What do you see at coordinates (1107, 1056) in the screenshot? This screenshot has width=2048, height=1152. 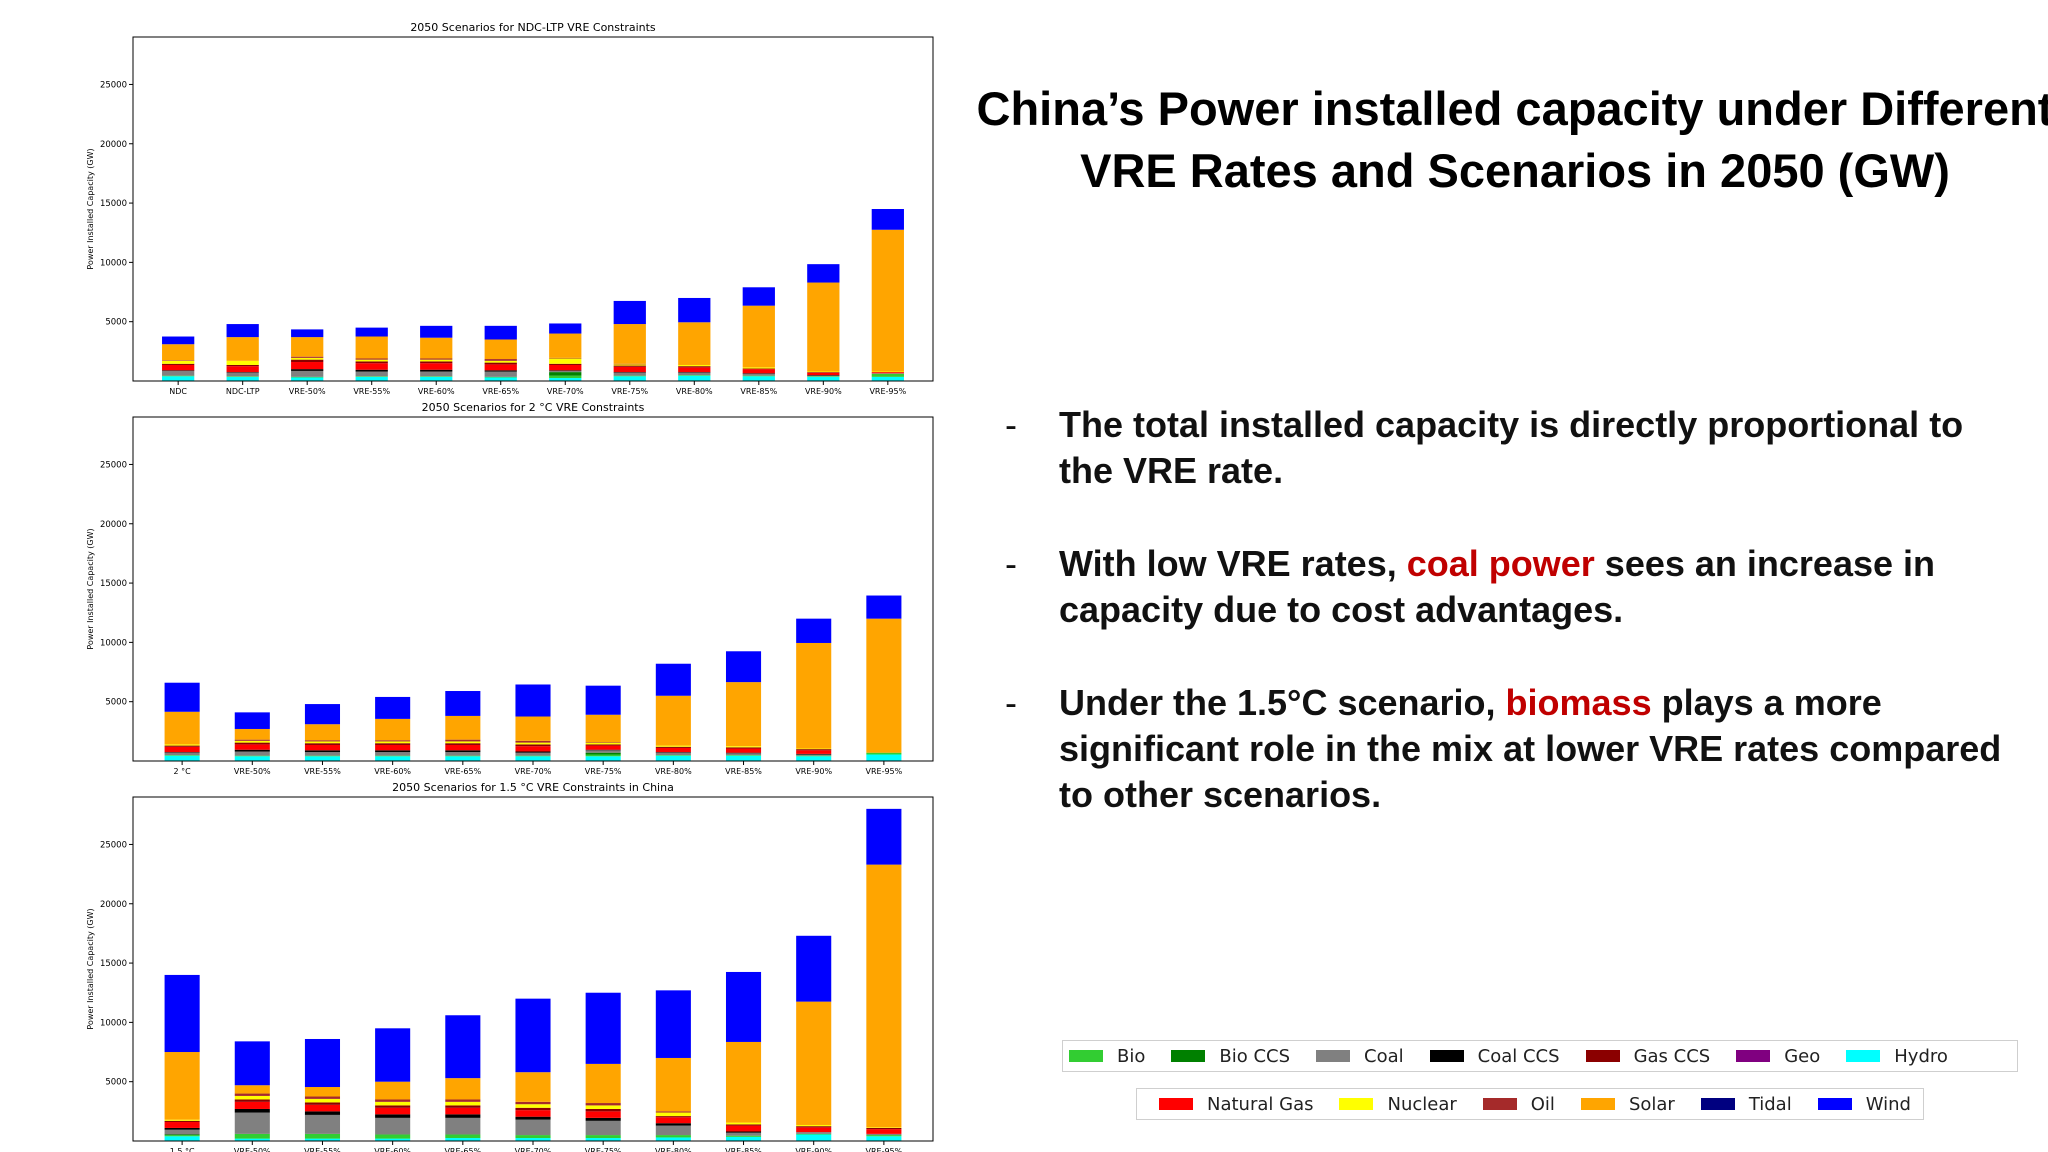 I see `legend-item: Bio` at bounding box center [1107, 1056].